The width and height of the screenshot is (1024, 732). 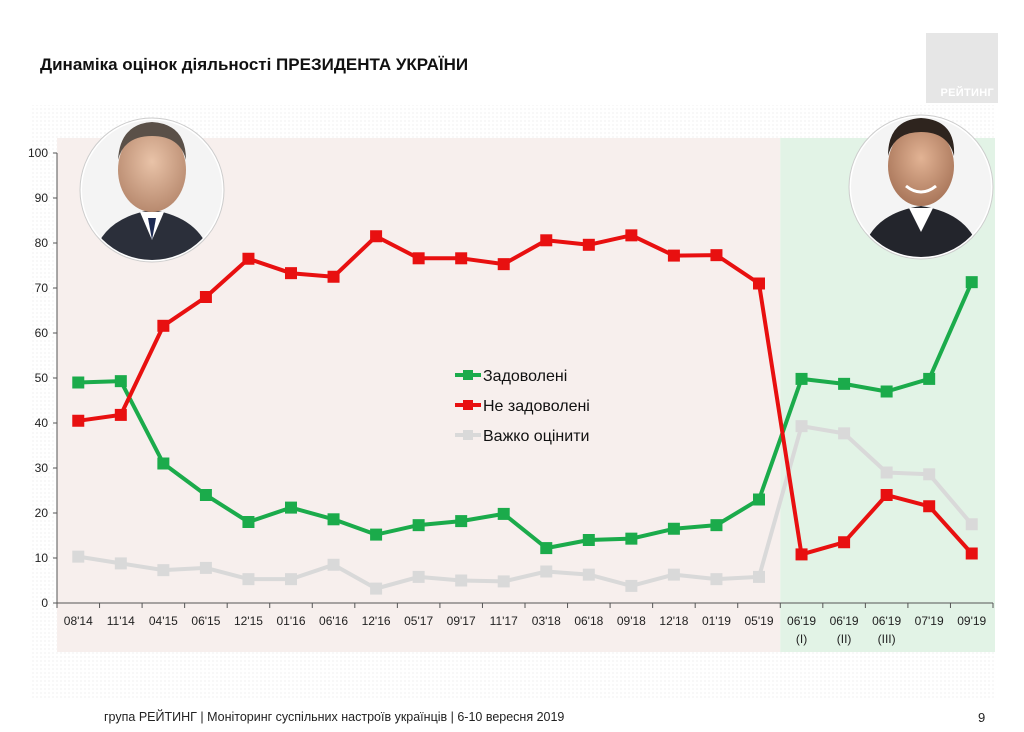 I want to click on legend-item-dissatisfied: Не задоволені, so click(x=522, y=406).